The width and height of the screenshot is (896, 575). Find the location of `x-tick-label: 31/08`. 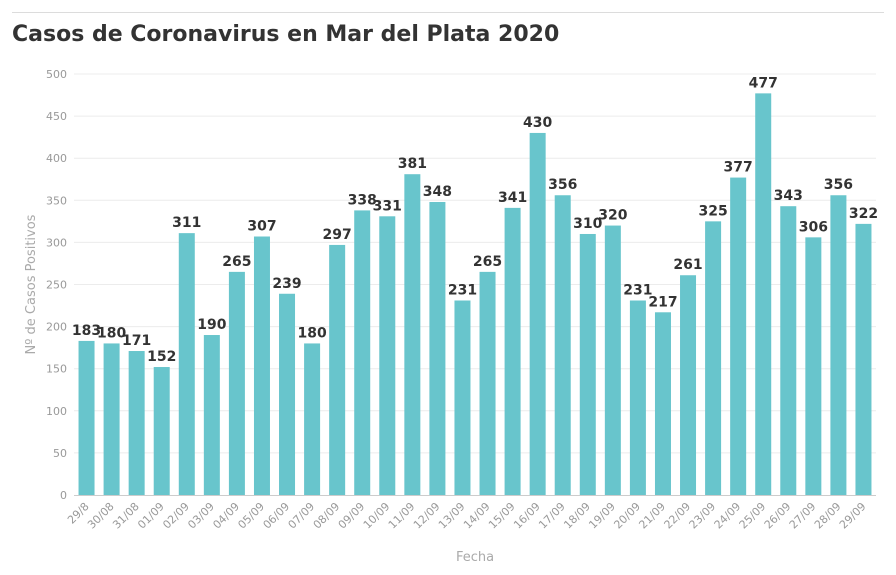

x-tick-label: 31/08 is located at coordinates (126, 516).